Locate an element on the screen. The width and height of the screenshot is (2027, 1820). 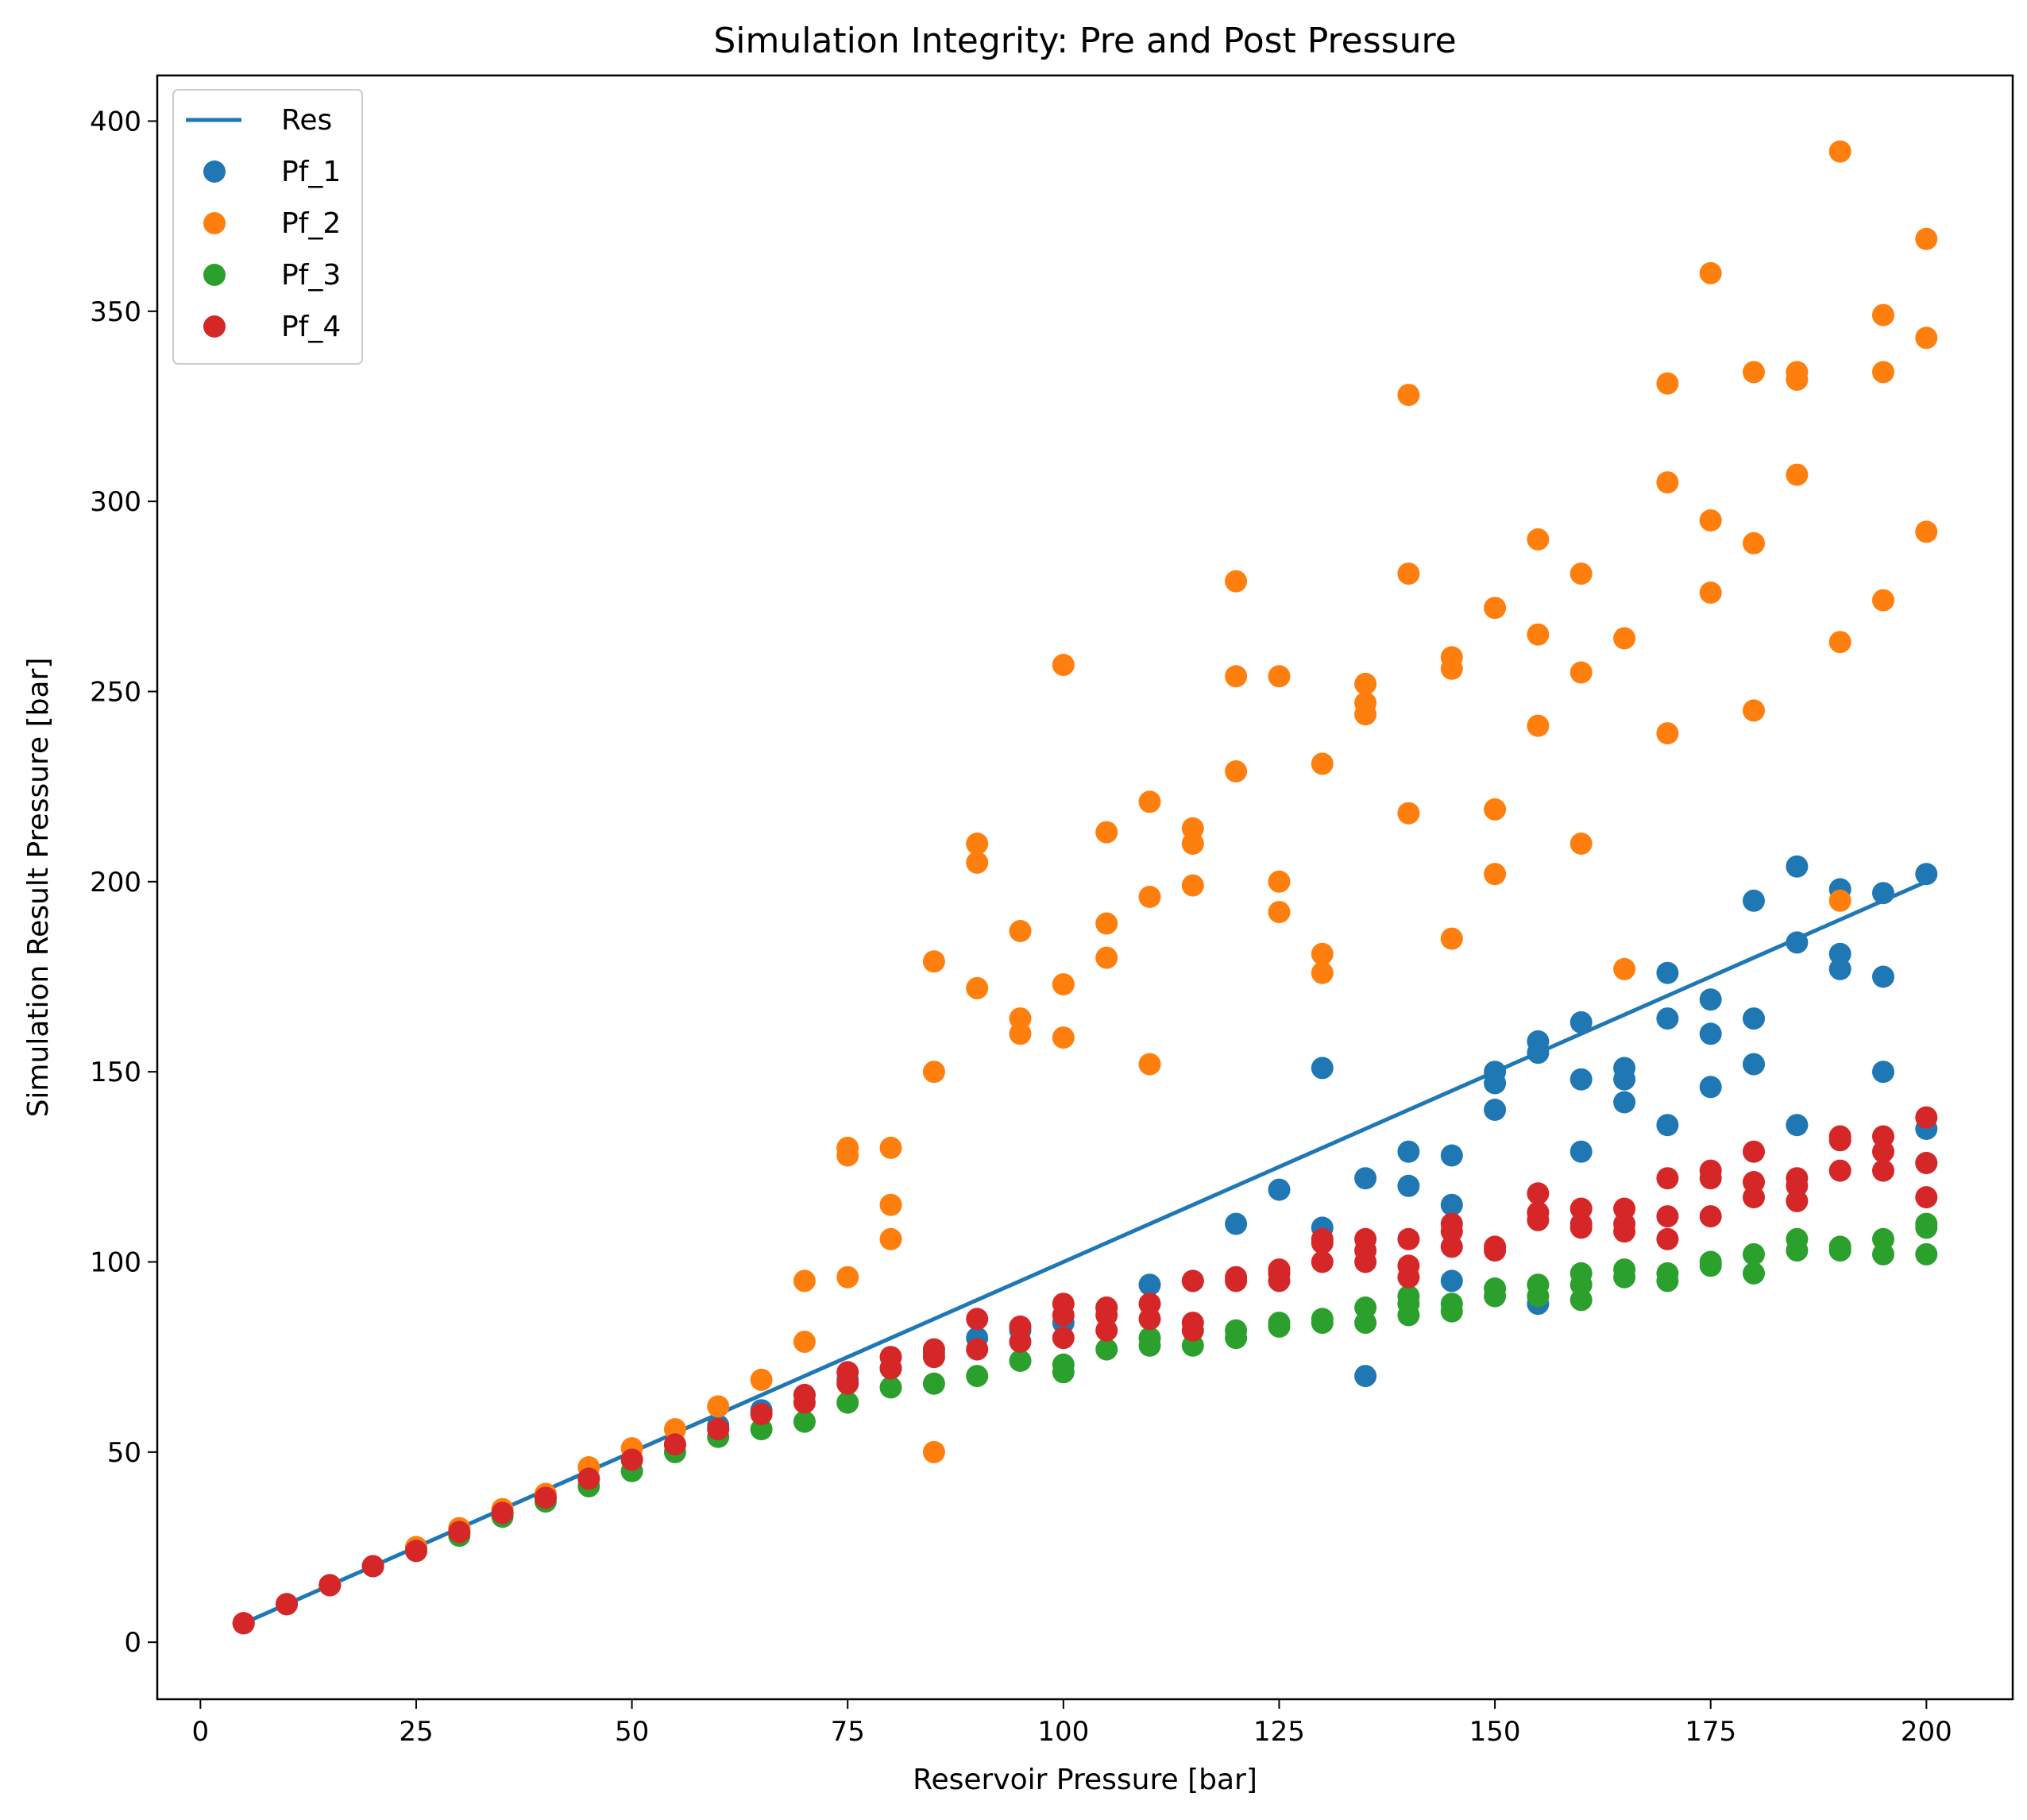
y-tick-label: 50 is located at coordinates (124, 1453).